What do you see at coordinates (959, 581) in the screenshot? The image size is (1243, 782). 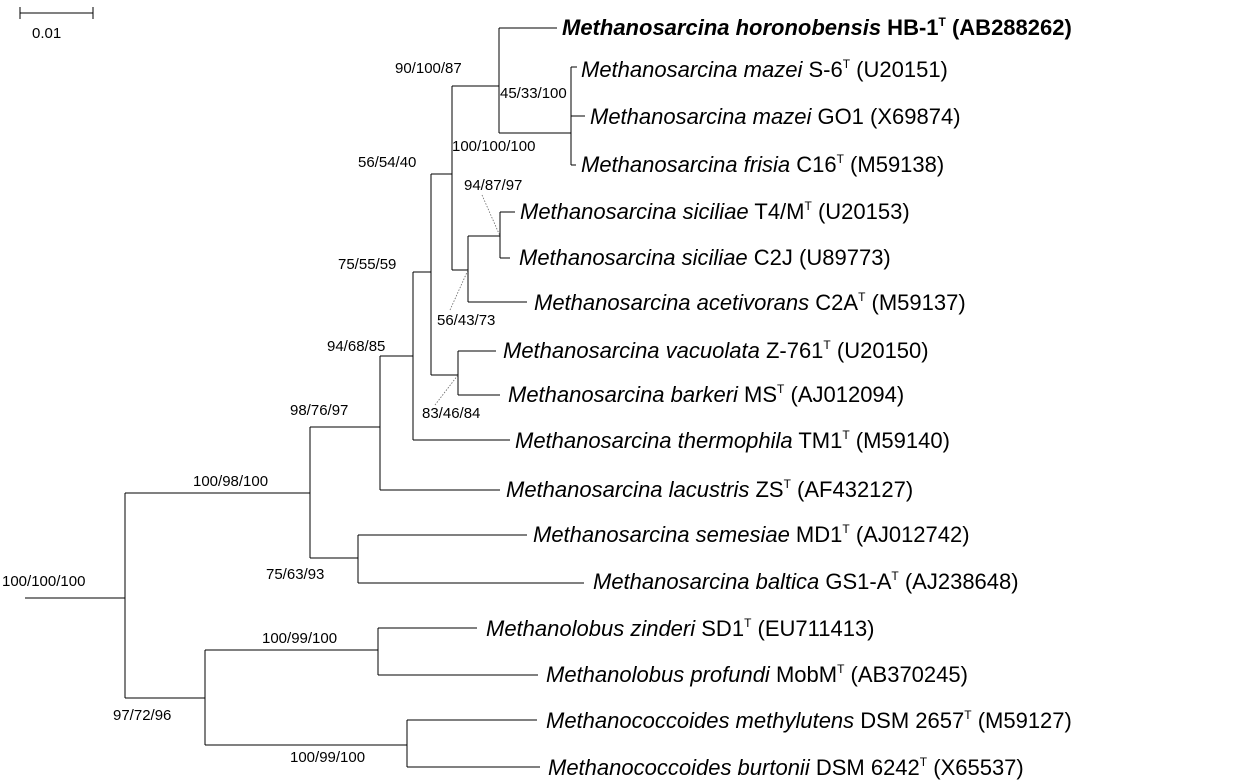 I see `taxon-accession: (AJ238648)` at bounding box center [959, 581].